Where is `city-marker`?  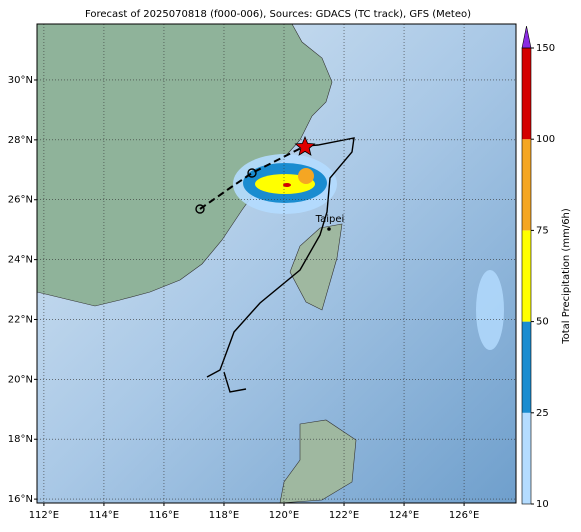
city-marker is located at coordinates (329, 229).